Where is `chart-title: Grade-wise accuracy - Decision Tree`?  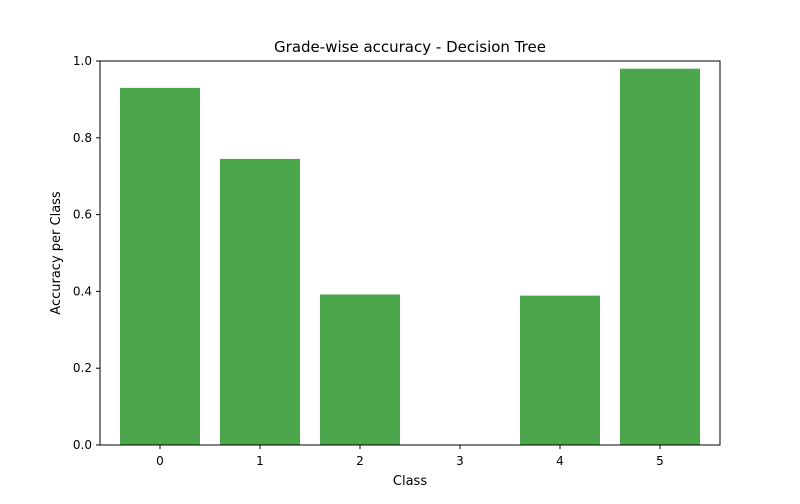
chart-title: Grade-wise accuracy - Decision Tree is located at coordinates (410, 47).